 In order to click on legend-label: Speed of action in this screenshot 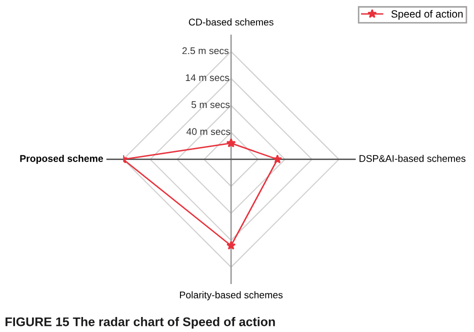, I will do `click(427, 15)`.